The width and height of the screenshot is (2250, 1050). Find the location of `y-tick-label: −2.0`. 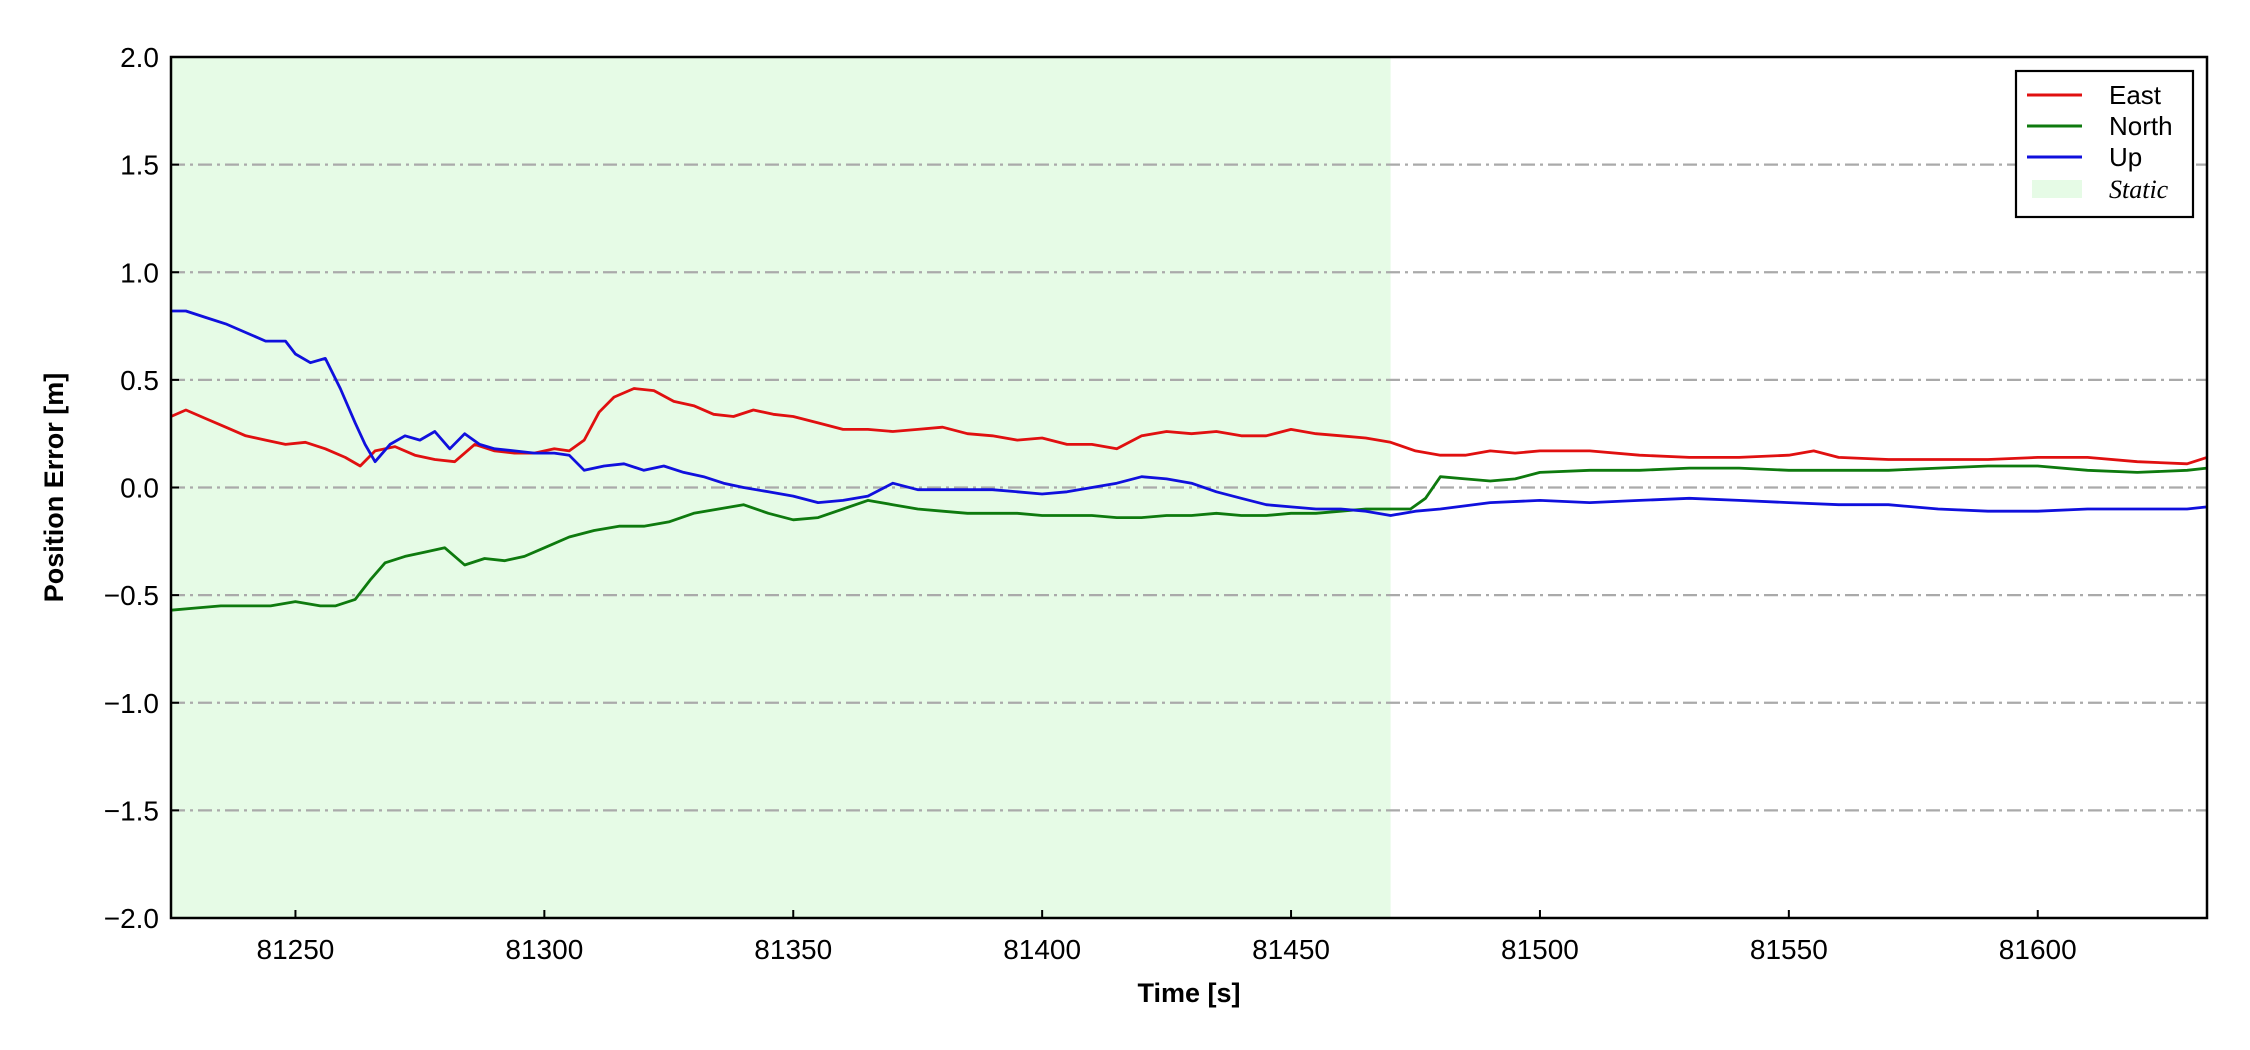

y-tick-label: −2.0 is located at coordinates (131, 918).